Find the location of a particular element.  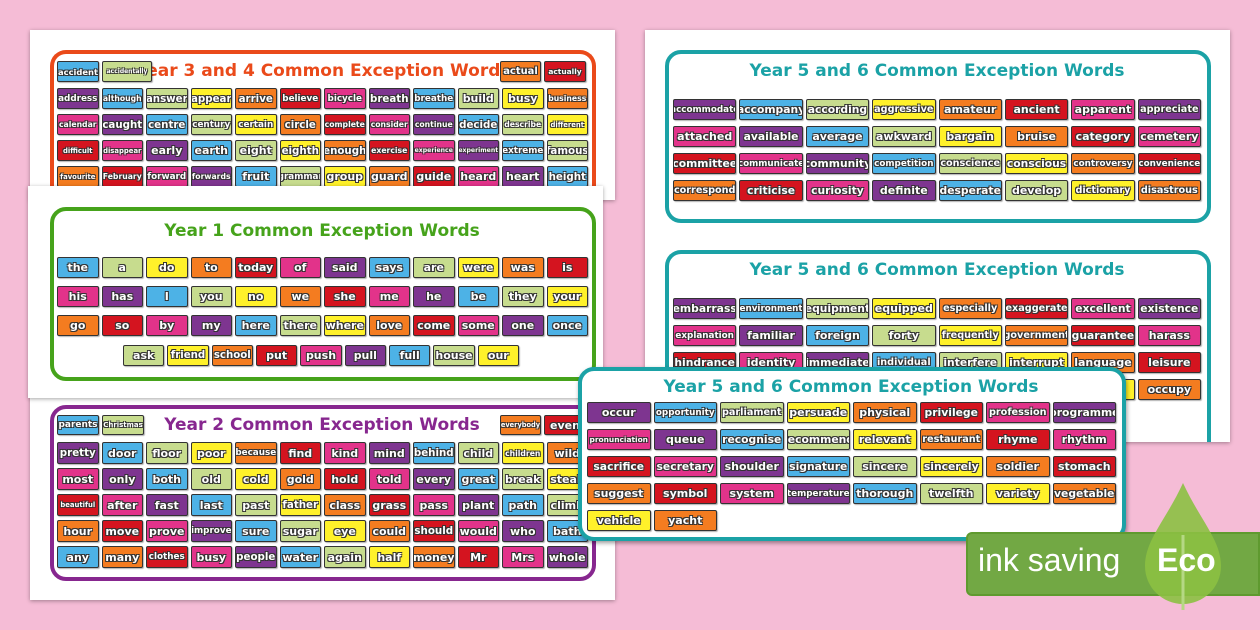

word-tile: we is located at coordinates (300, 296).